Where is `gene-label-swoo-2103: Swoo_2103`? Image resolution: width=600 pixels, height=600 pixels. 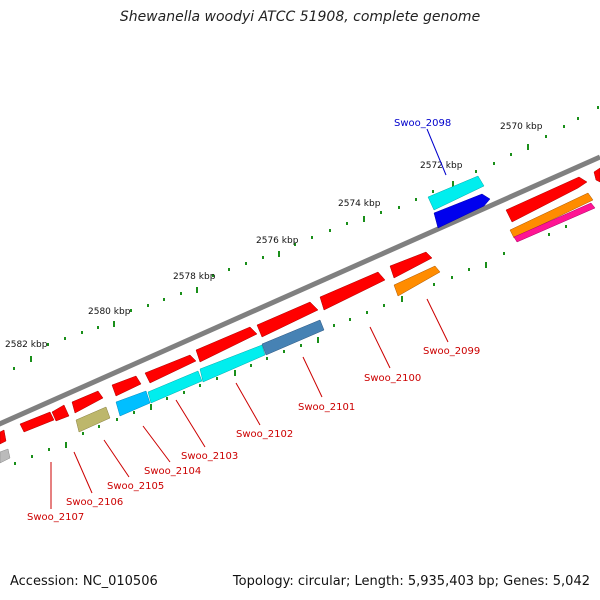
gene-label-swoo-2103: Swoo_2103 is located at coordinates (209, 456).